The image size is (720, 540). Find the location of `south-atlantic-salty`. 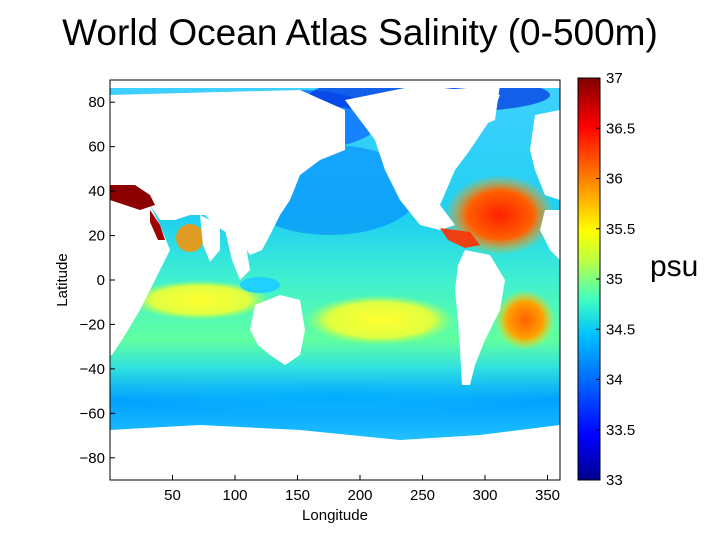

south-atlantic-salty is located at coordinates (525, 320).